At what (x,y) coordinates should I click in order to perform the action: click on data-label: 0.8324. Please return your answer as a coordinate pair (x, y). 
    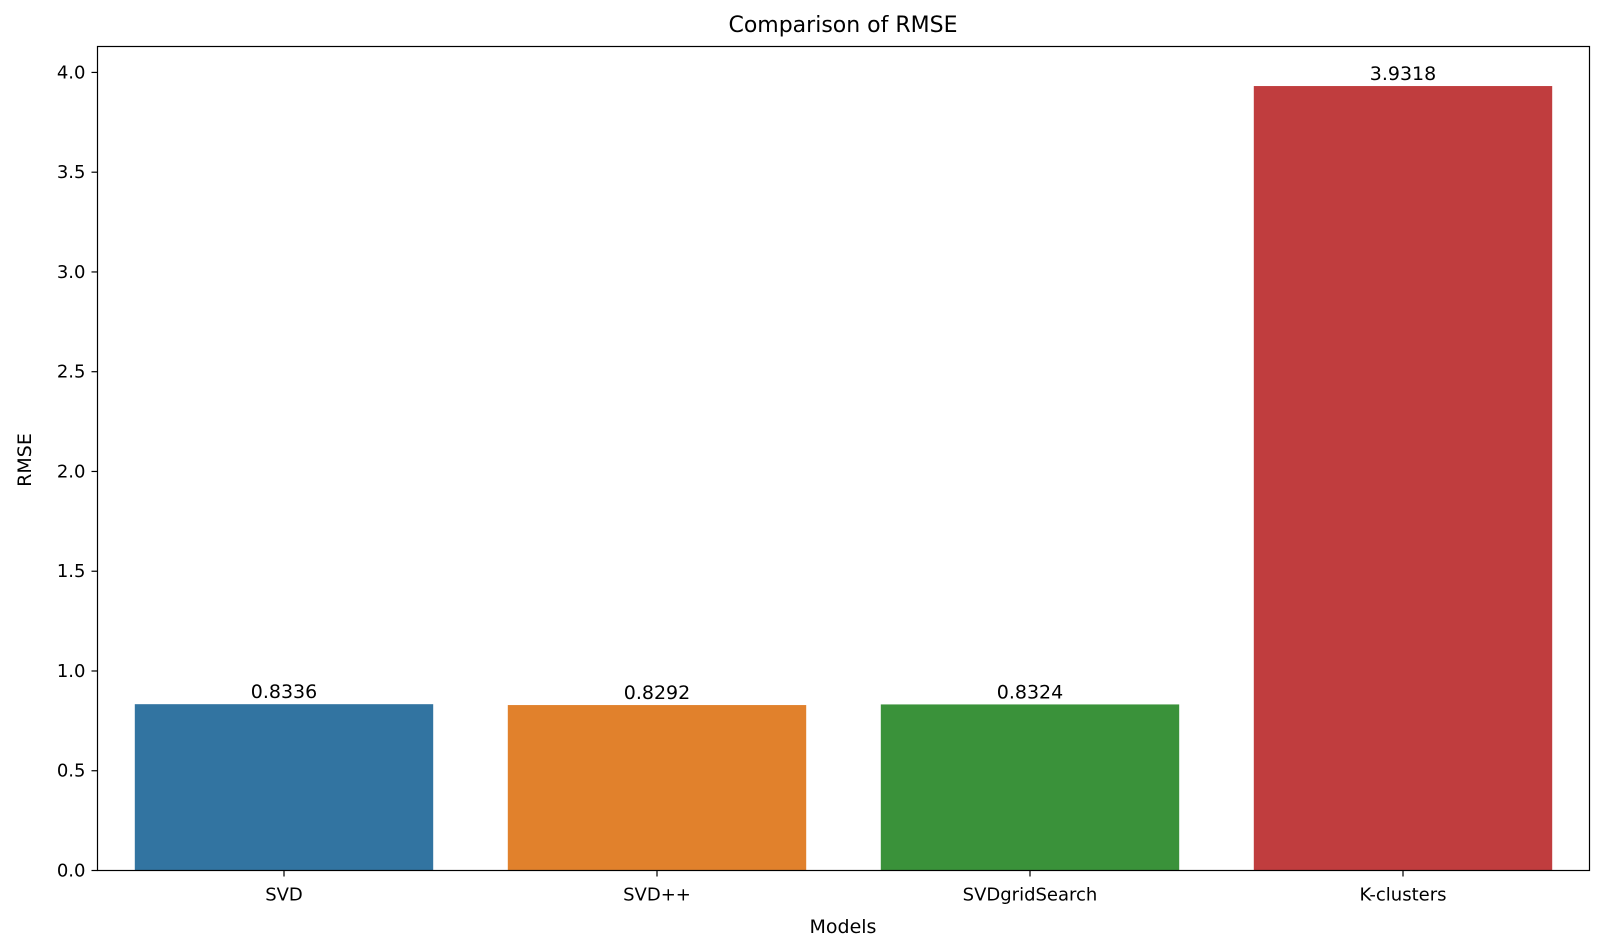
    Looking at the image, I should click on (1030, 692).